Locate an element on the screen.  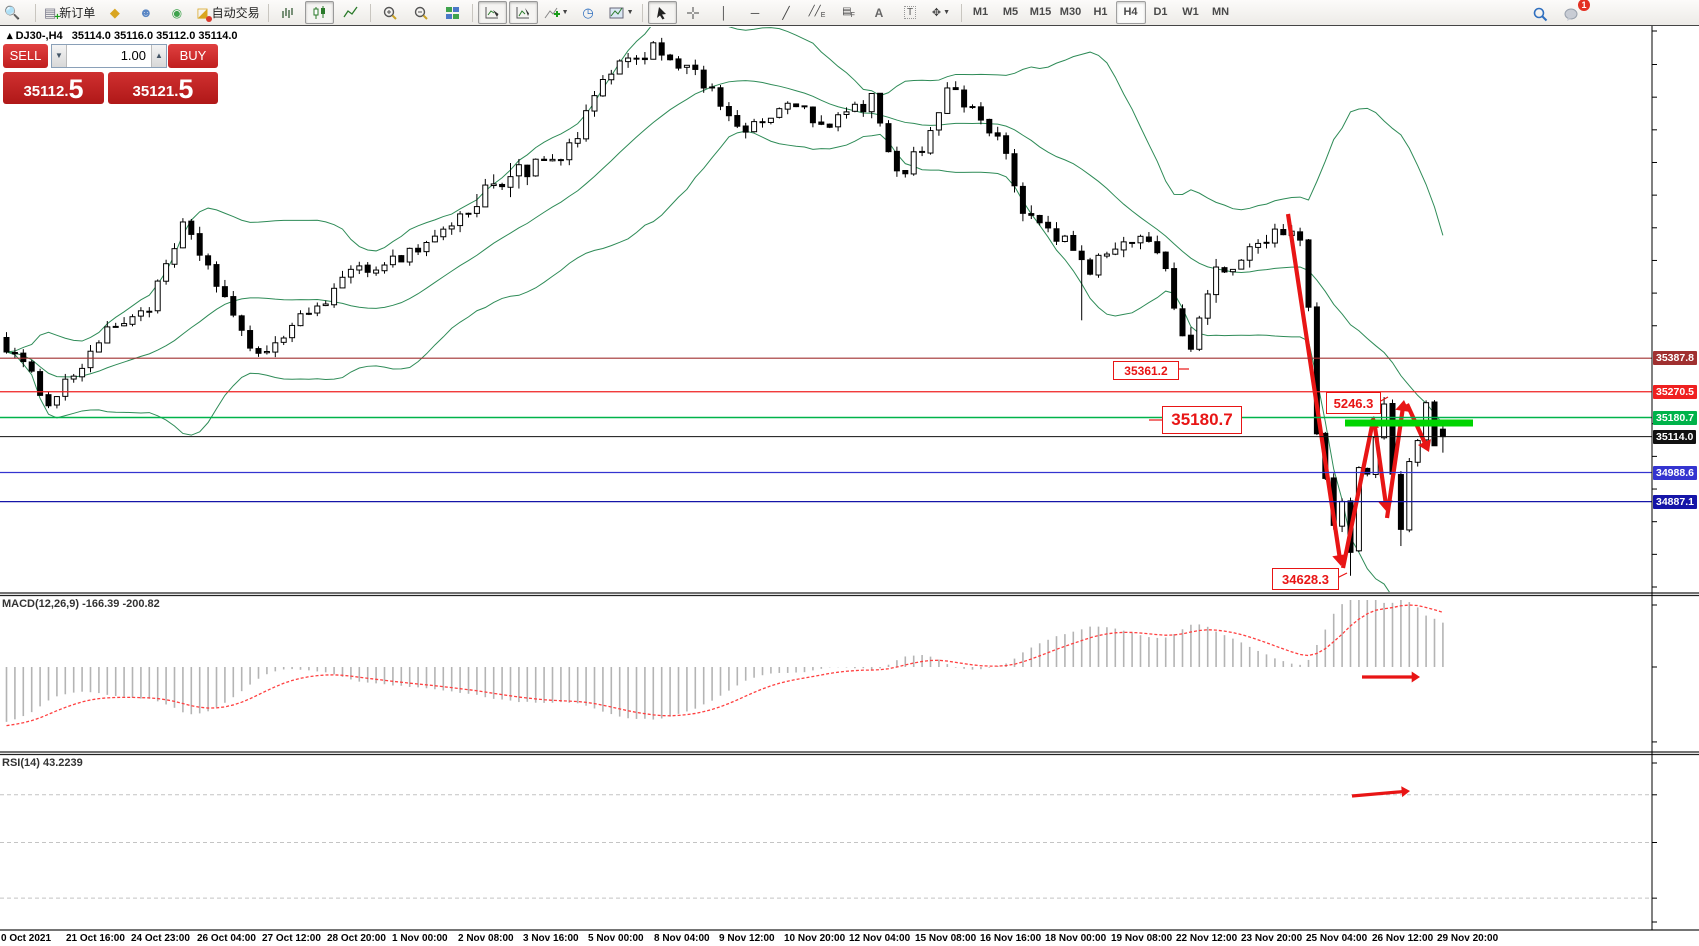
time-tick: 25 Nov 04:00 is located at coordinates (1337, 938).